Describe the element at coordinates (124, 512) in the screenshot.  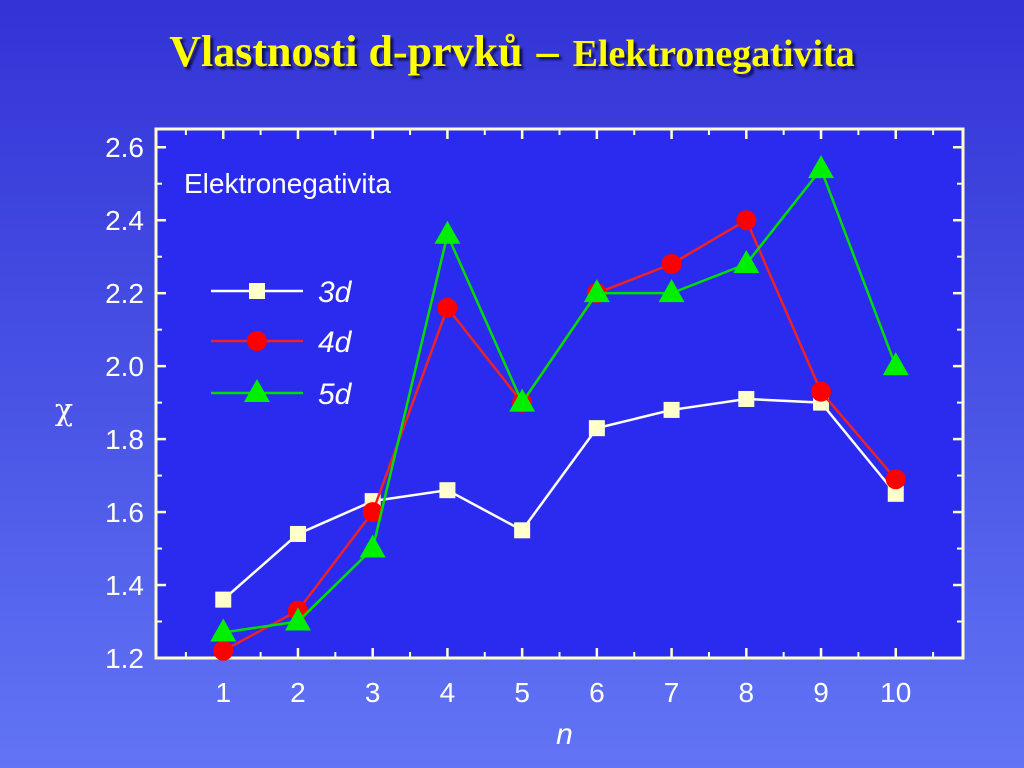
I see `y-tick-label: 1.6` at that location.